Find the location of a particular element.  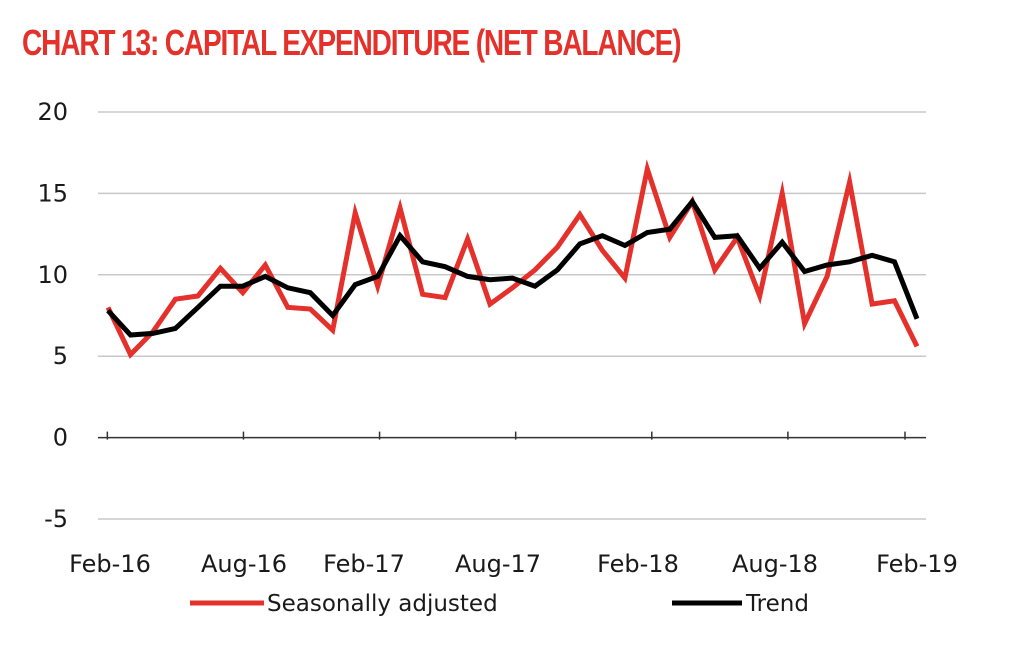

y-axis-tick-labels: -5 0 5 10 15 20 is located at coordinates (52, 315).